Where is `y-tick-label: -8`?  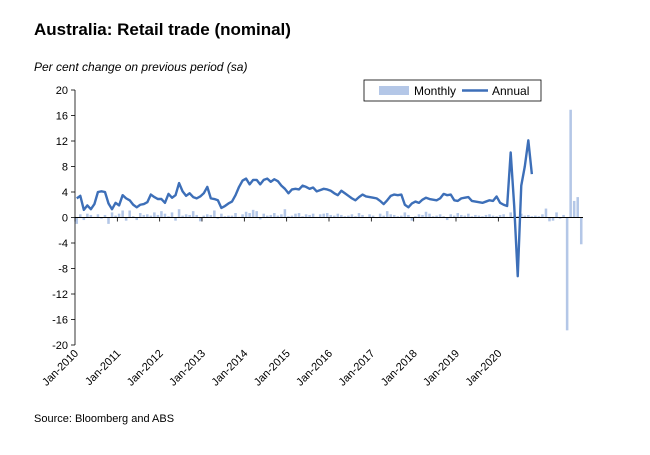 y-tick-label: -8 is located at coordinates (63, 270).